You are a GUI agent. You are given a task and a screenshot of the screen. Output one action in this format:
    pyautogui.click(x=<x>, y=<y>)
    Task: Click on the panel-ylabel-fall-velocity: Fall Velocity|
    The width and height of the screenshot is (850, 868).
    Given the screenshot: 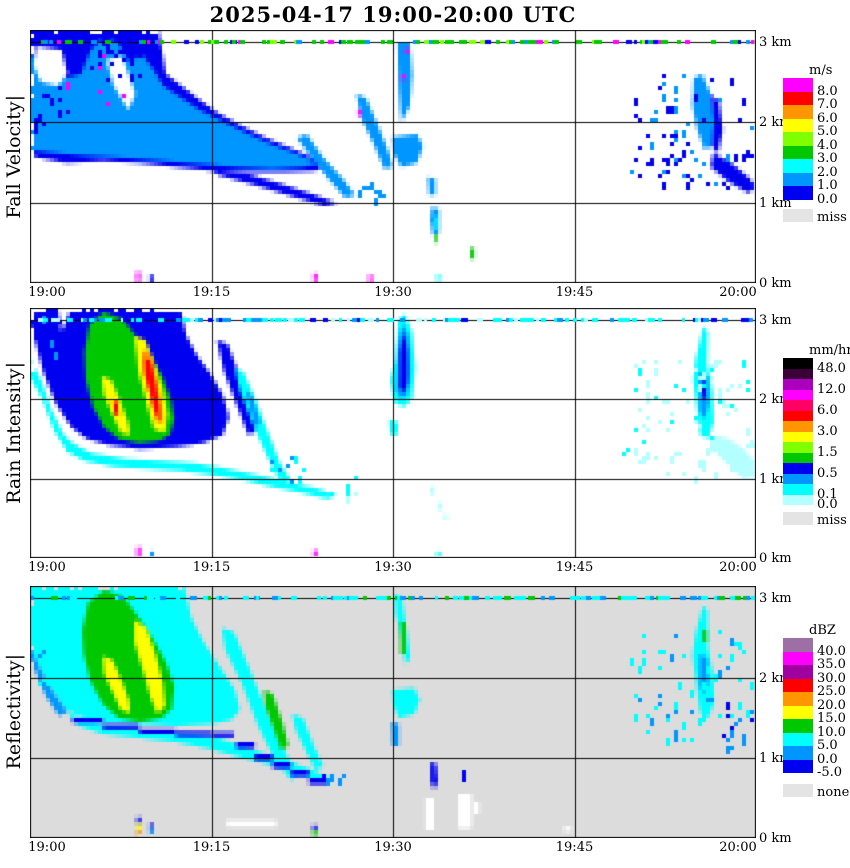 What is the action you would take?
    pyautogui.click(x=14, y=156)
    